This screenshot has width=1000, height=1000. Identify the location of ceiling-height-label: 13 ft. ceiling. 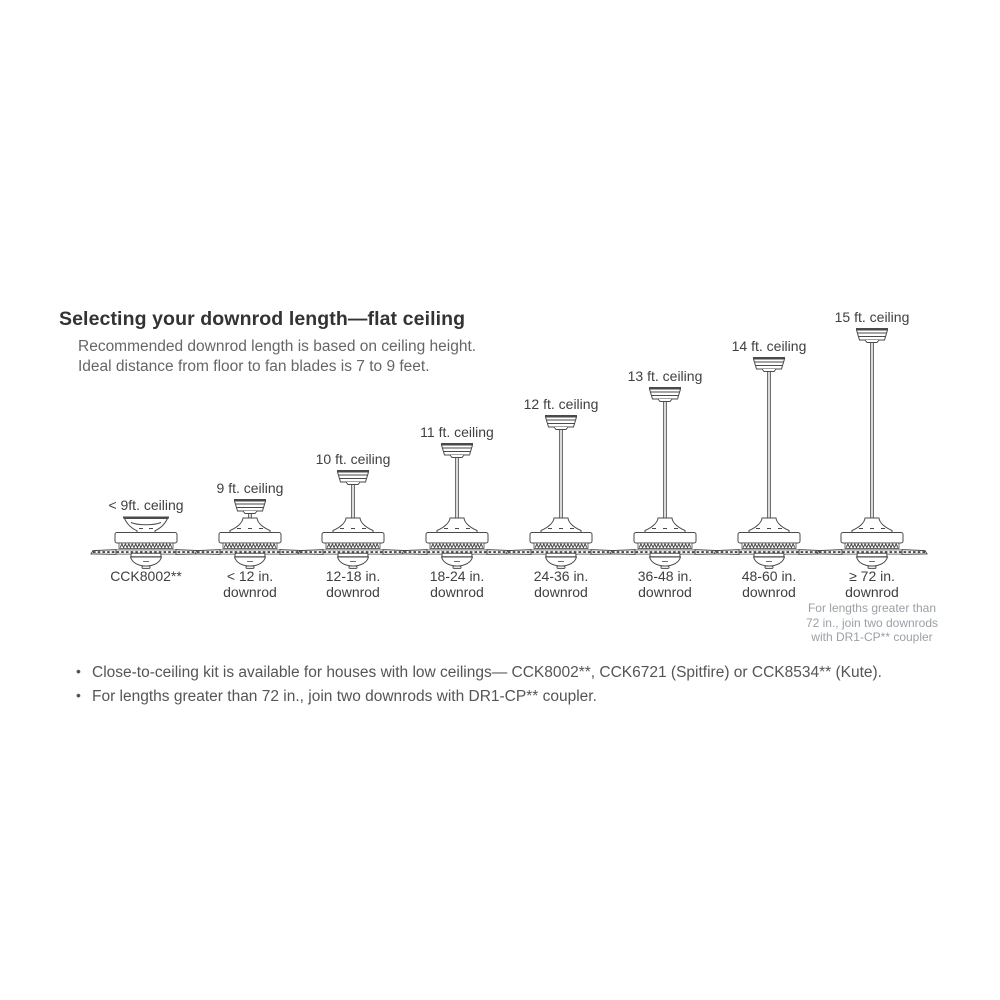
(665, 376).